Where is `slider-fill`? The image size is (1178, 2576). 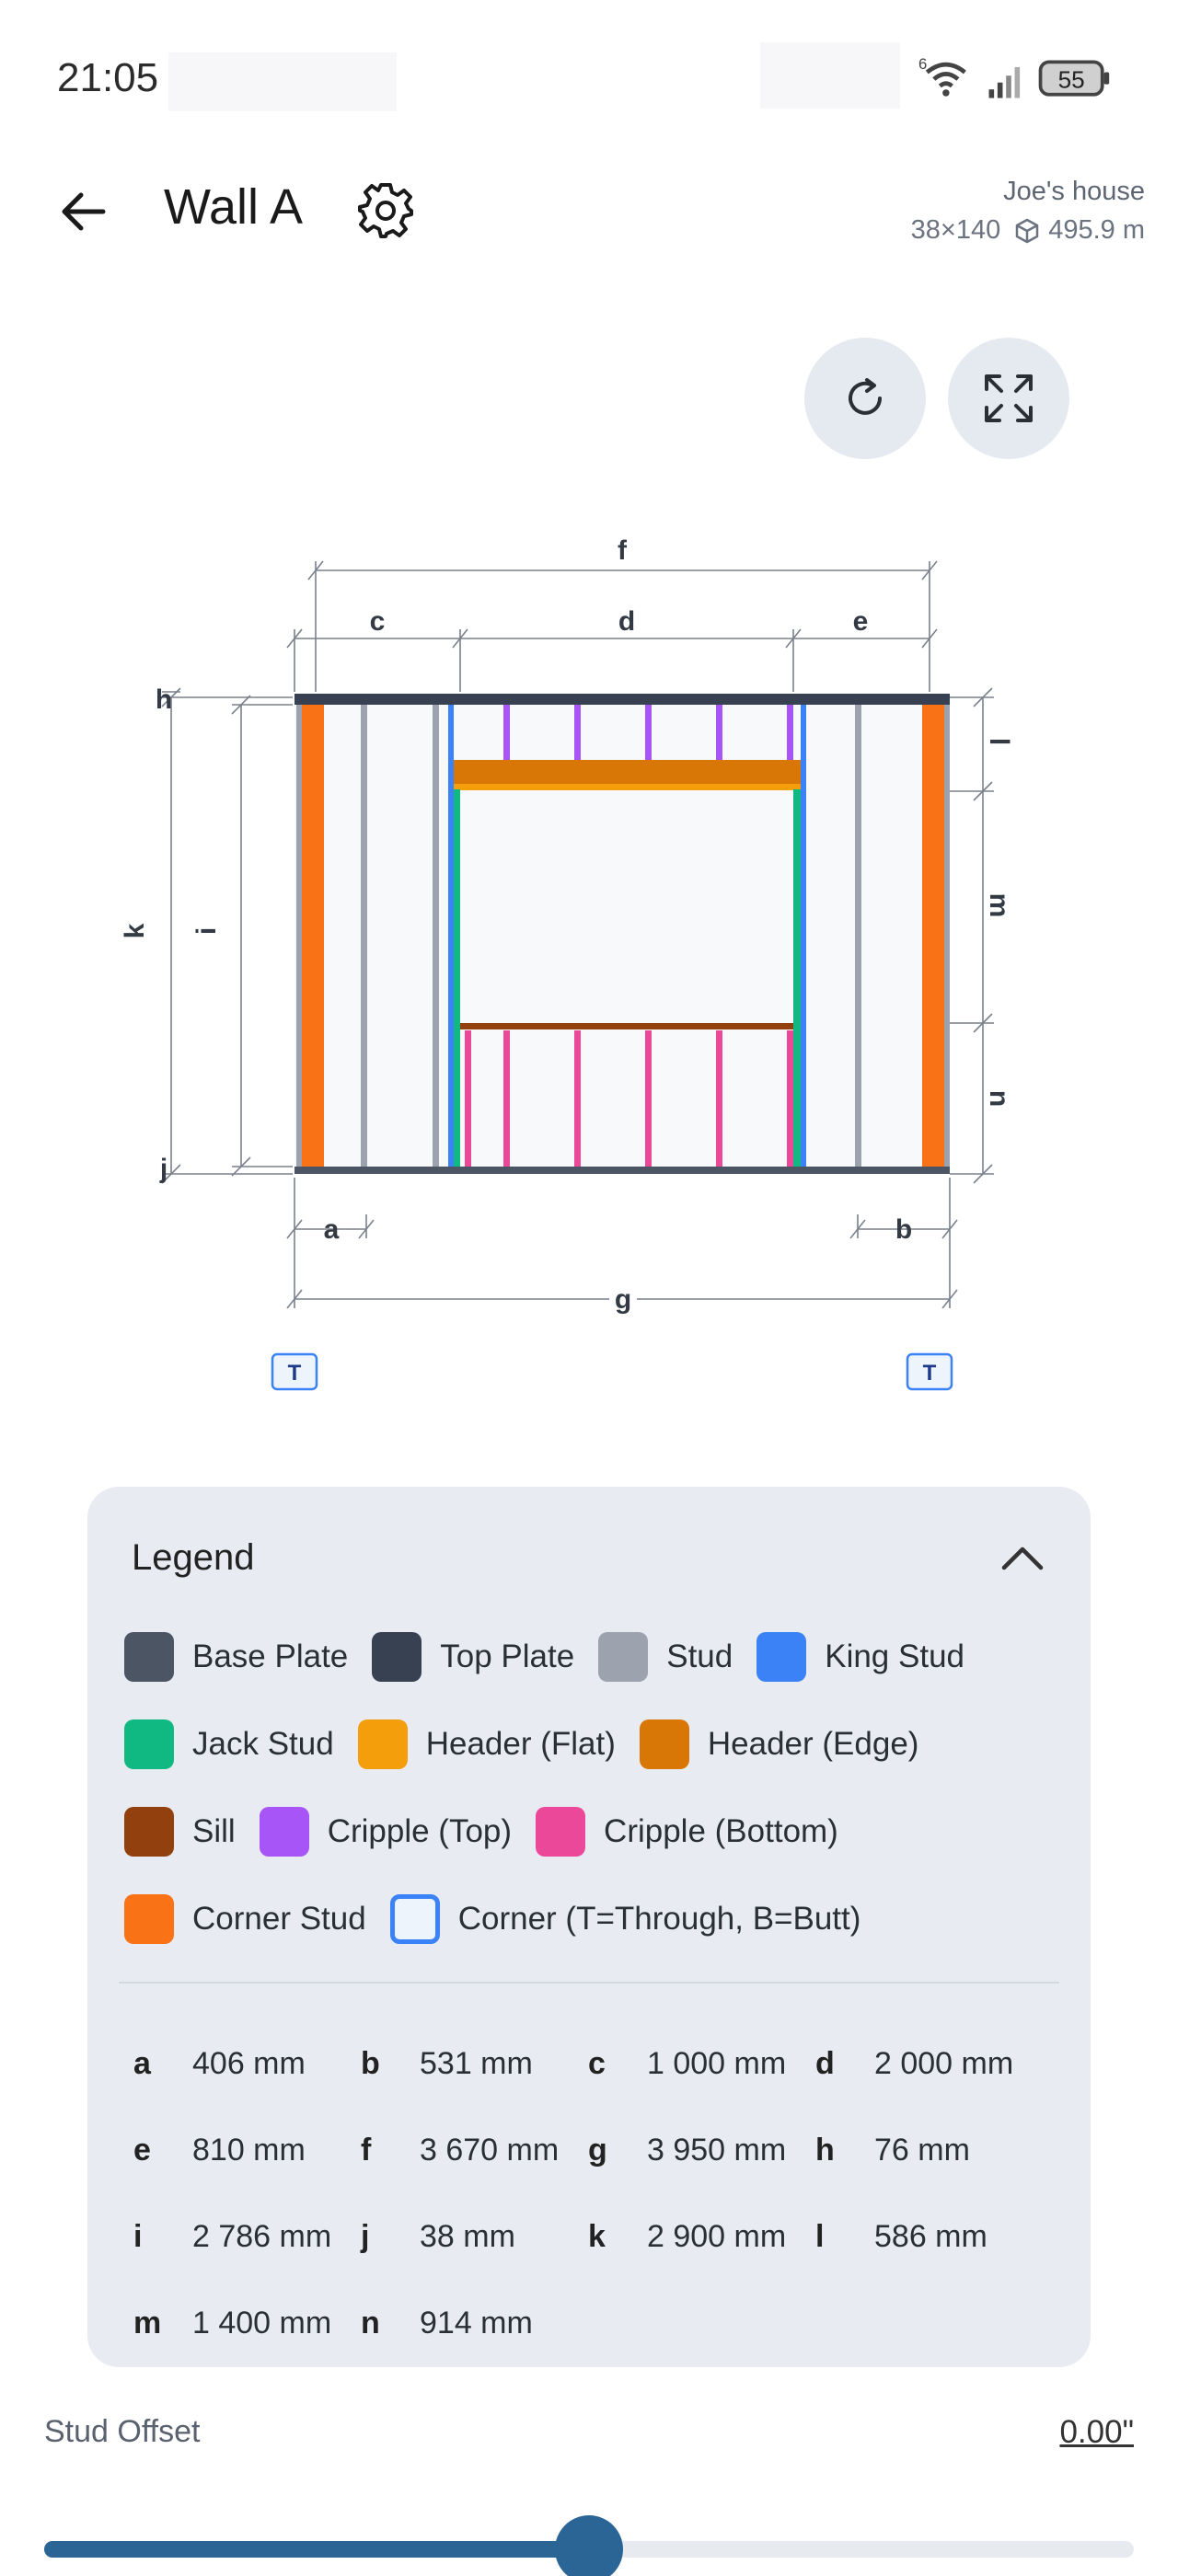
slider-fill is located at coordinates (316, 2549).